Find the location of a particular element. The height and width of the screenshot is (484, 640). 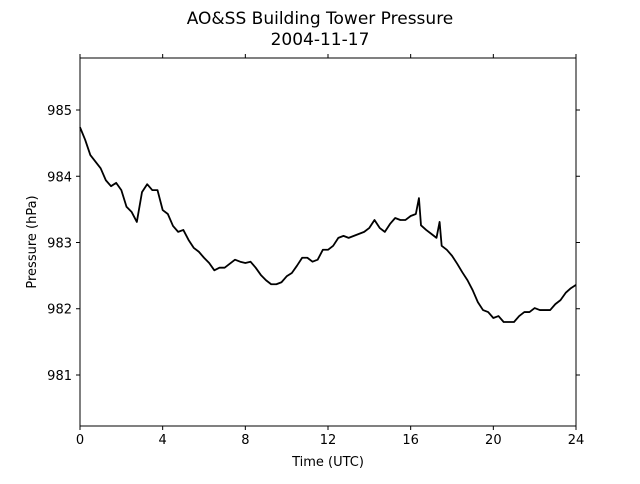

chart-title: AO&SS Building Tower Pressure is located at coordinates (320, 19).